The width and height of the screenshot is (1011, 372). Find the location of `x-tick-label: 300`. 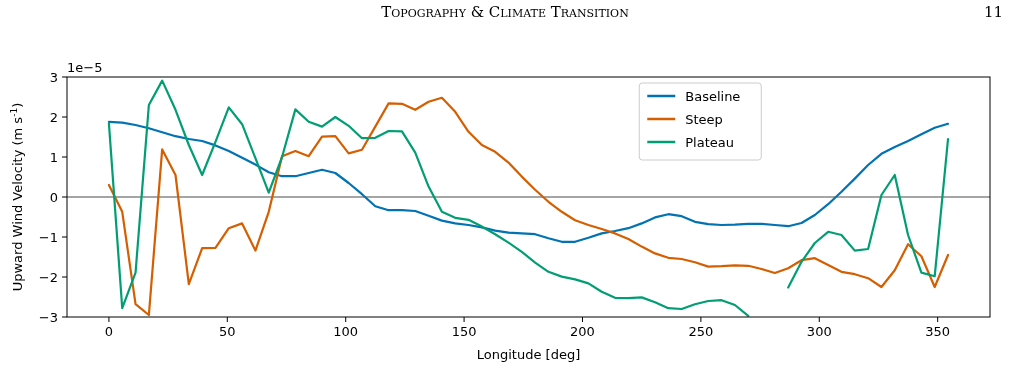

x-tick-label: 300 is located at coordinates (819, 331).